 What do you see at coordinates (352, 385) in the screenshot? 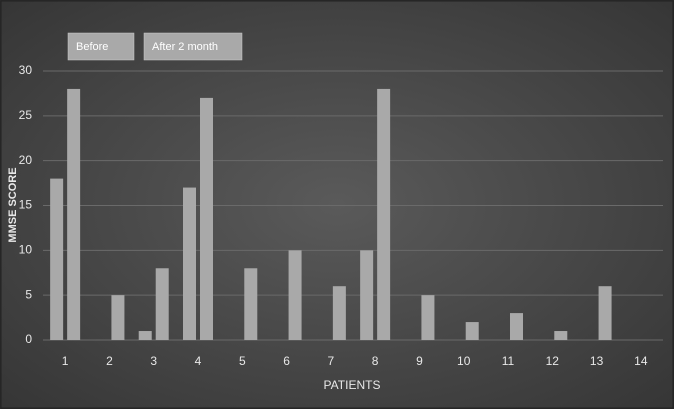
I see `x-axis-label: PATIENTS` at bounding box center [352, 385].